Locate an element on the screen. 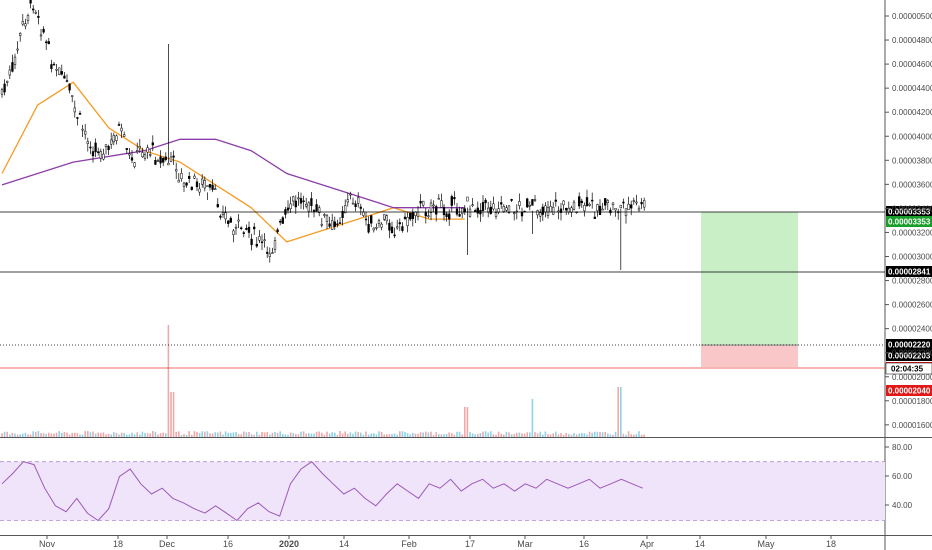  countdown-text: 02:04:35 is located at coordinates (907, 369).